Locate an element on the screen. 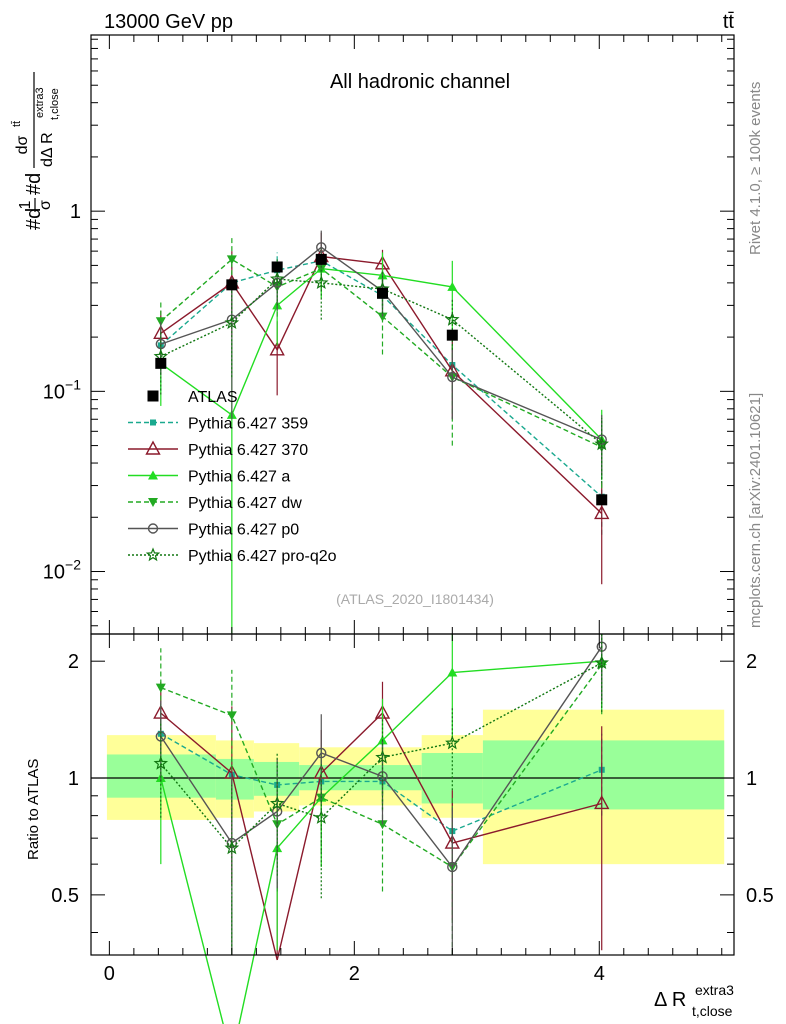  xlabel-sup: extra3 is located at coordinates (714, 990).